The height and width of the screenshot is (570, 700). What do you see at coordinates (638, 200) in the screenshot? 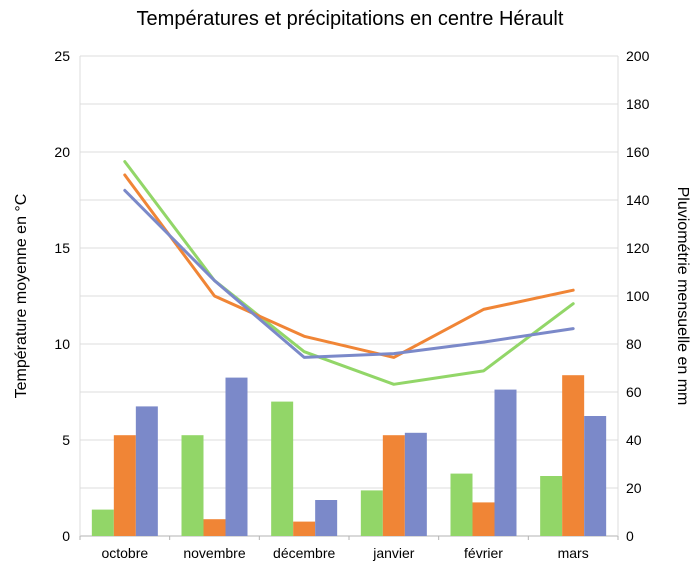
I see `right-tick-label: 140` at bounding box center [638, 200].